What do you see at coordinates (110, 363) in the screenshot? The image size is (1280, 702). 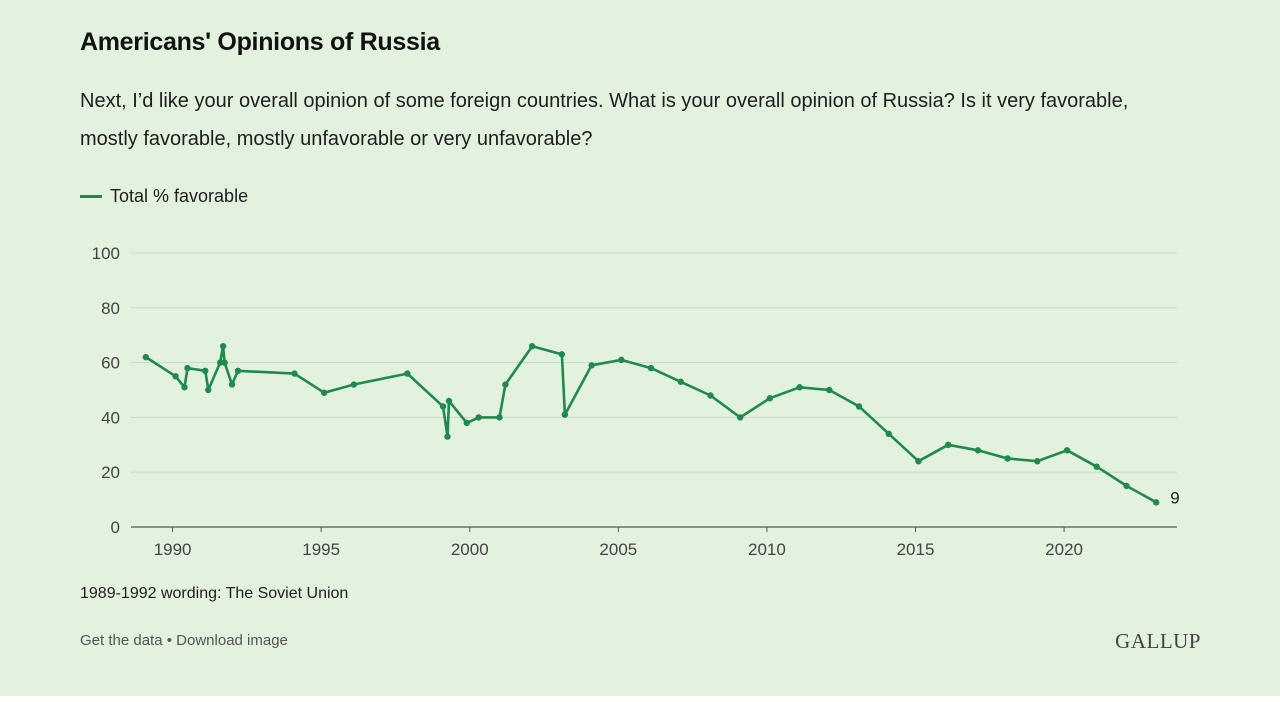 I see `y-tick-label: 60` at bounding box center [110, 363].